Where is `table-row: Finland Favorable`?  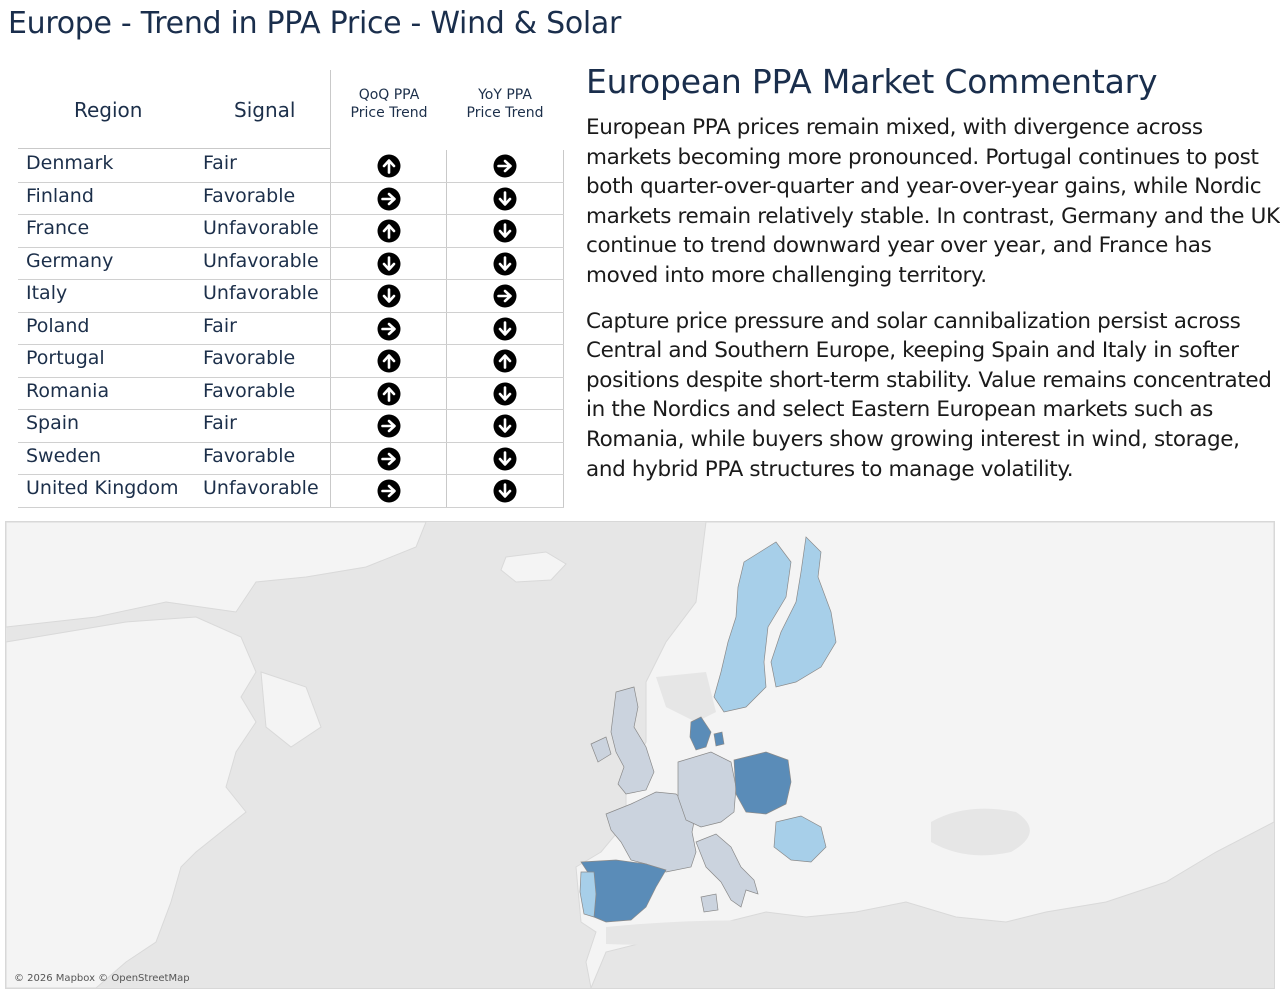
table-row: Finland Favorable is located at coordinates (291, 199).